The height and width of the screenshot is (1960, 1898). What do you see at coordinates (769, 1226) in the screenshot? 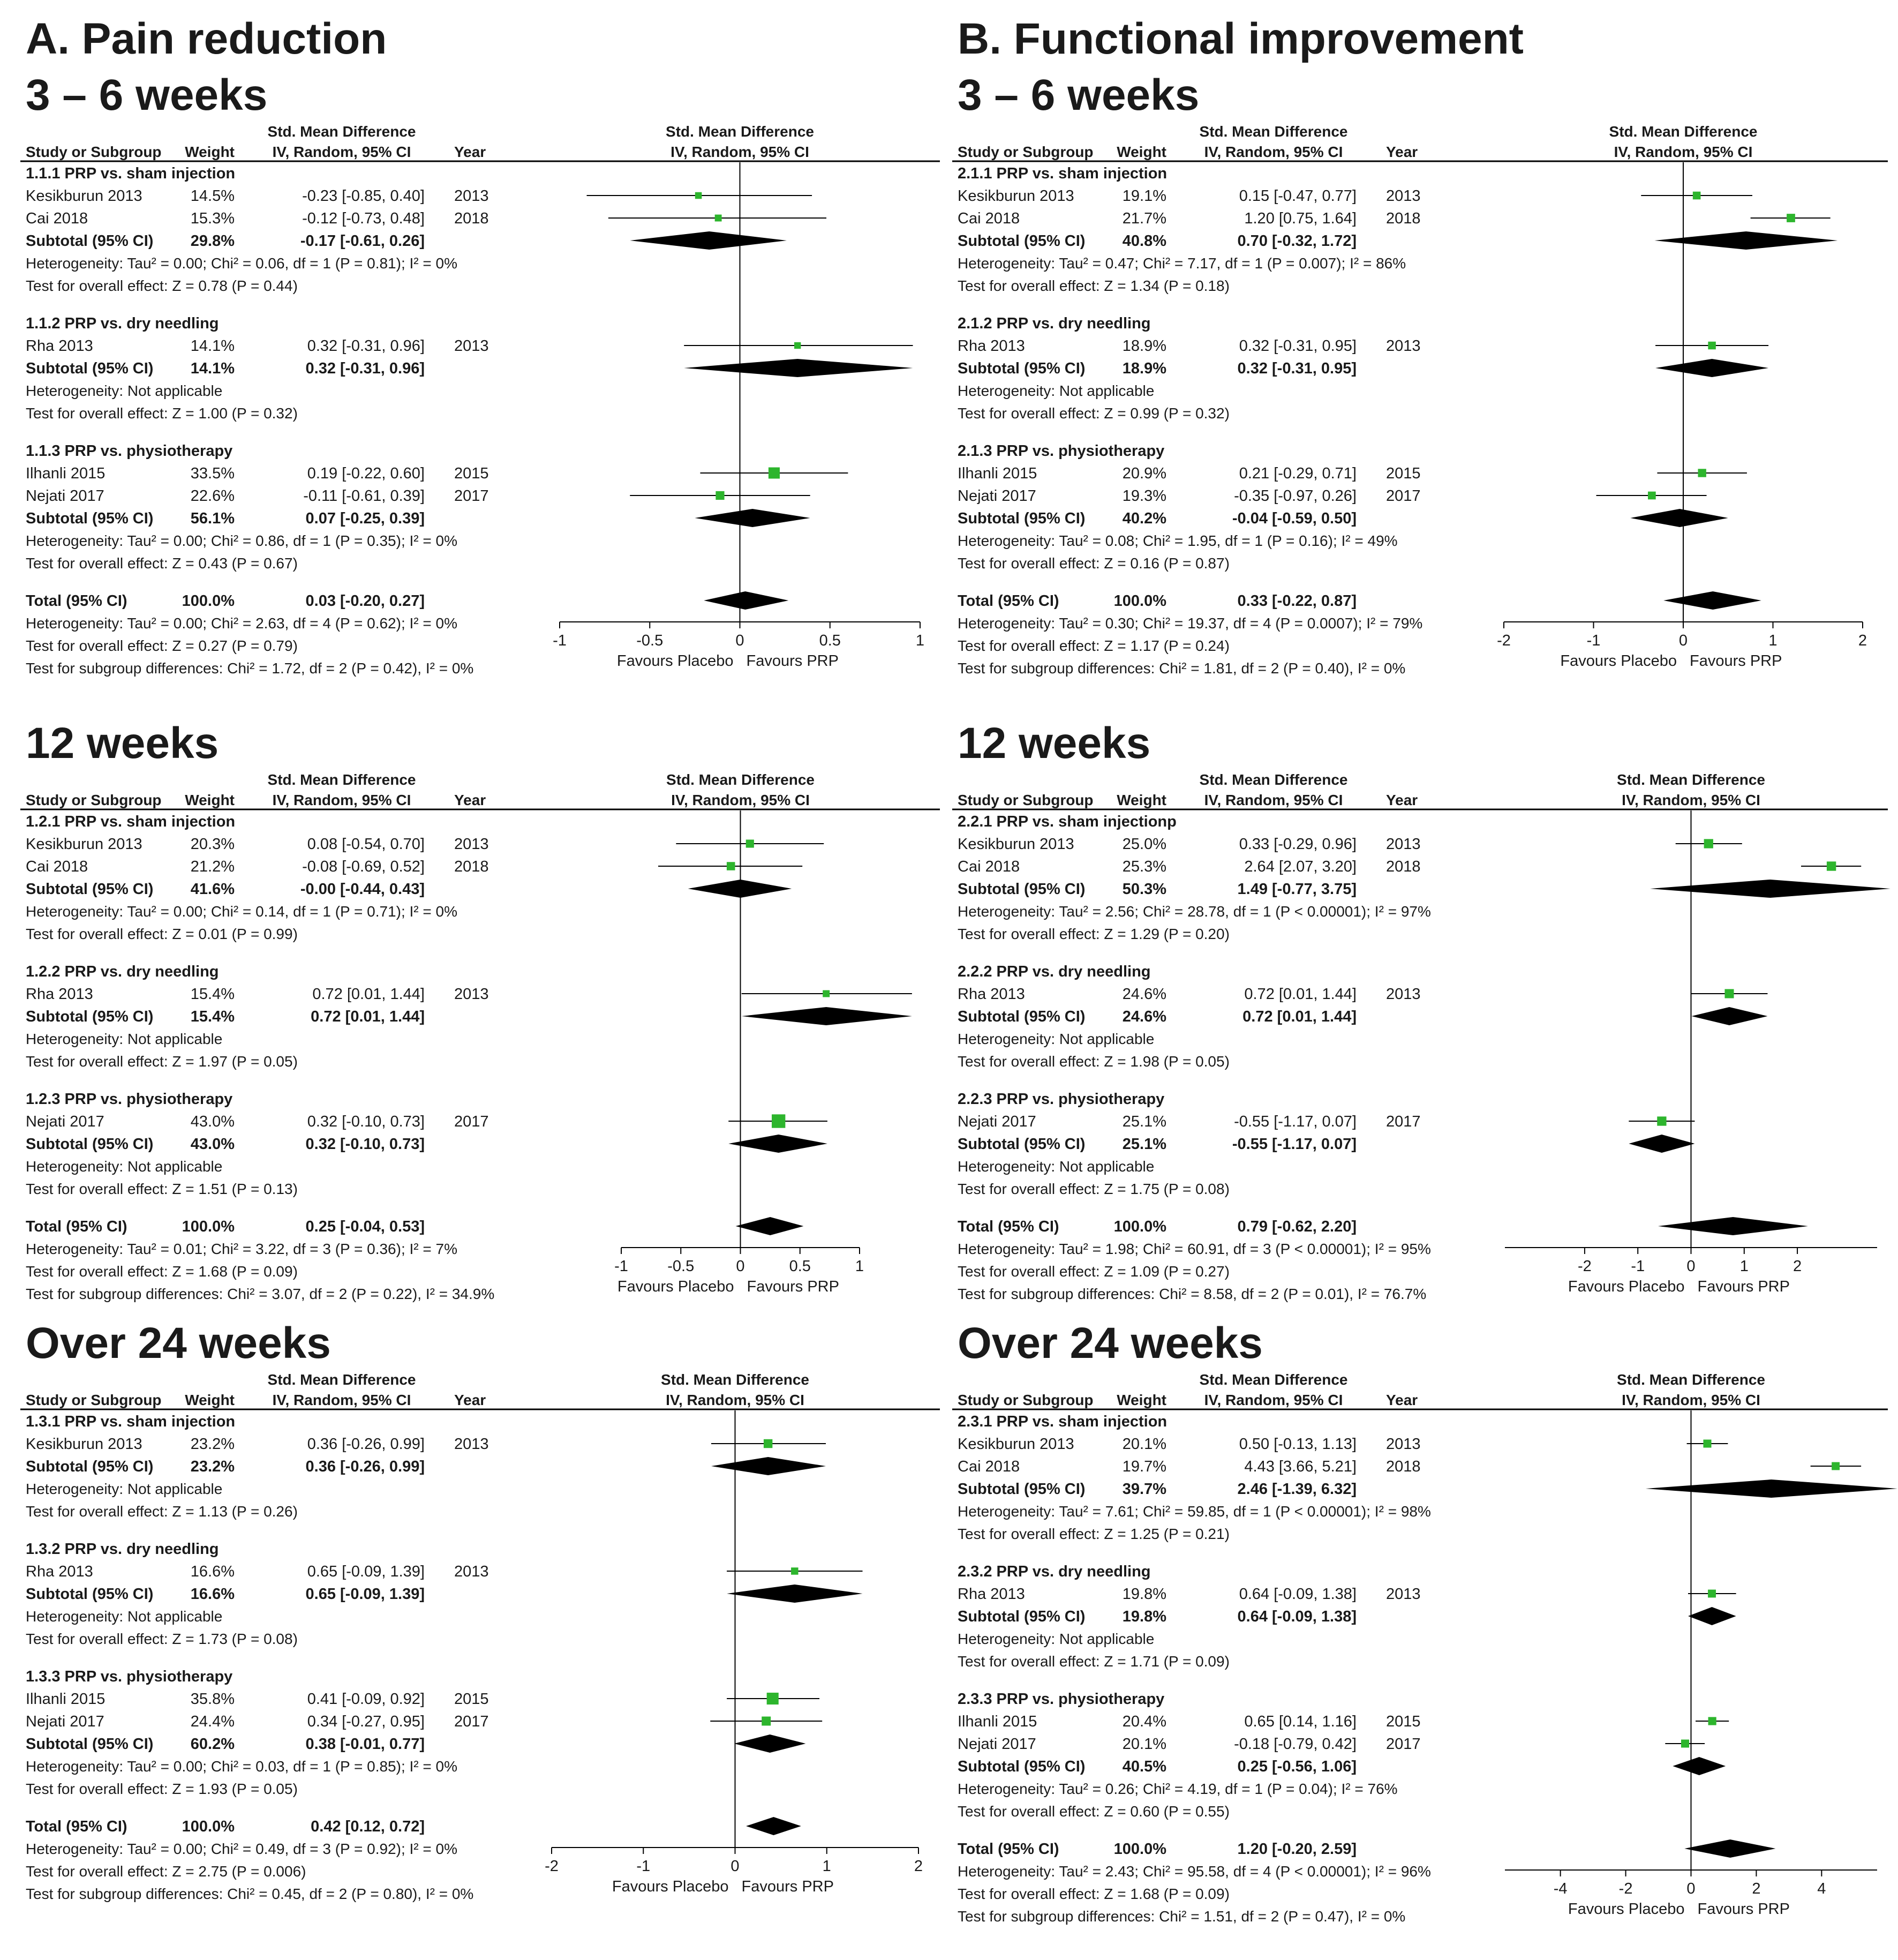
I see `total-diamond` at bounding box center [769, 1226].